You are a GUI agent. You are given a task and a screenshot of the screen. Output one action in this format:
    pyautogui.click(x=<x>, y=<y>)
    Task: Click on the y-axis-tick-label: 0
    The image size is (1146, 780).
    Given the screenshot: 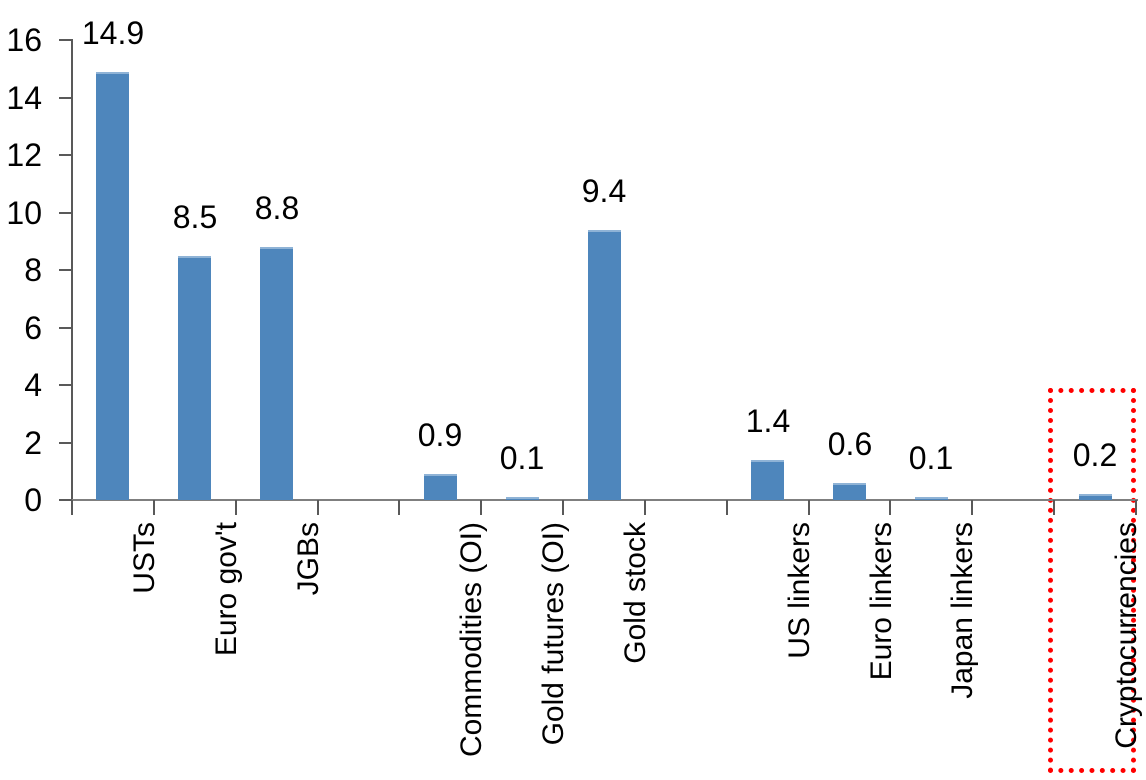 What is the action you would take?
    pyautogui.click(x=33, y=500)
    